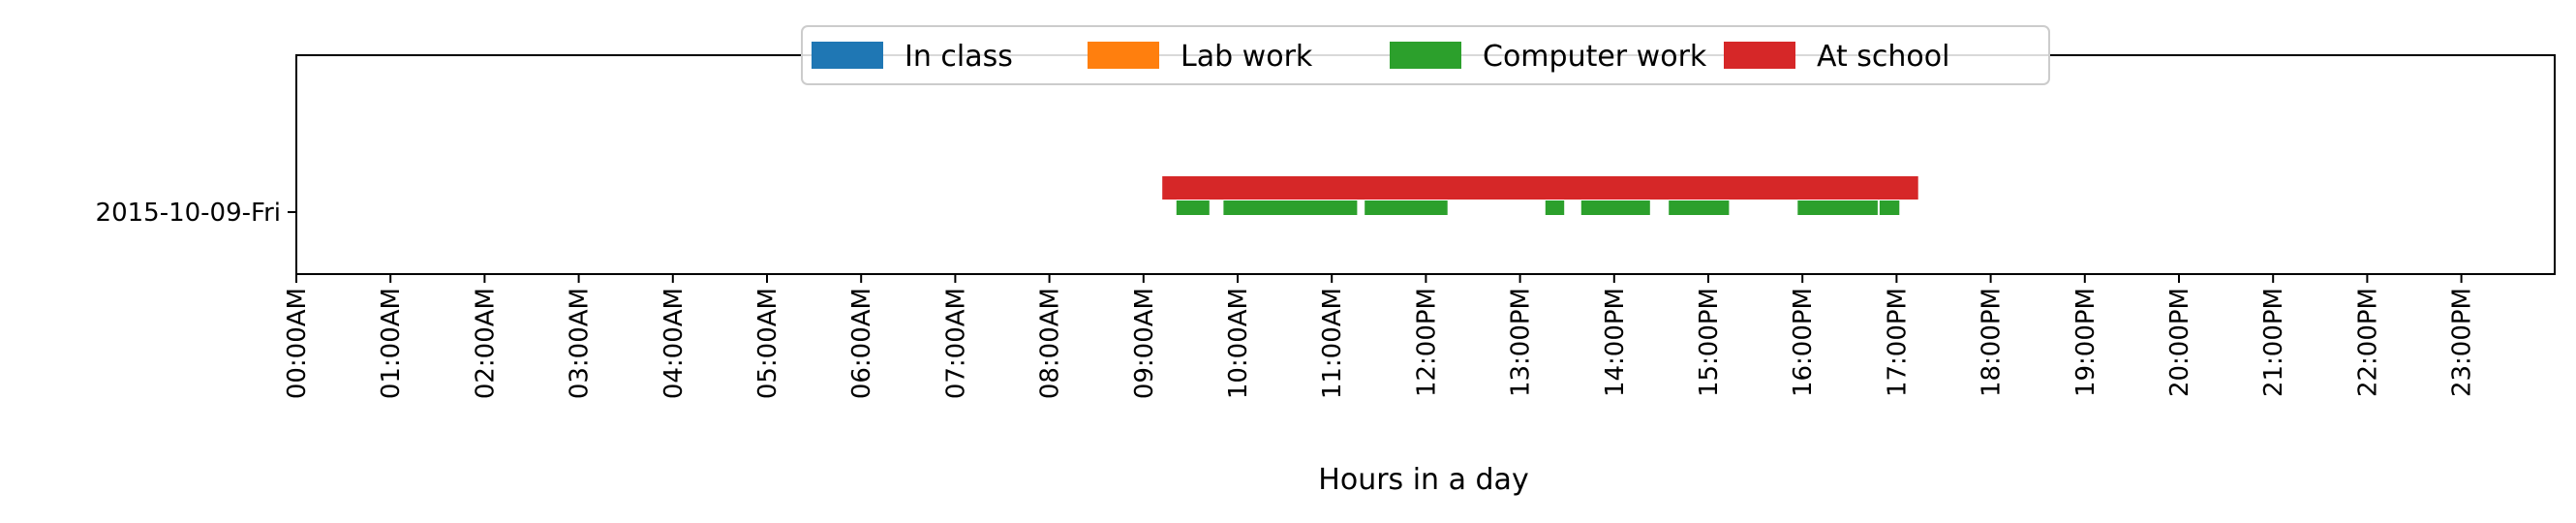 The image size is (2576, 523). What do you see at coordinates (1709, 342) in the screenshot?
I see `x-tick-label: 15:00PM` at bounding box center [1709, 342].